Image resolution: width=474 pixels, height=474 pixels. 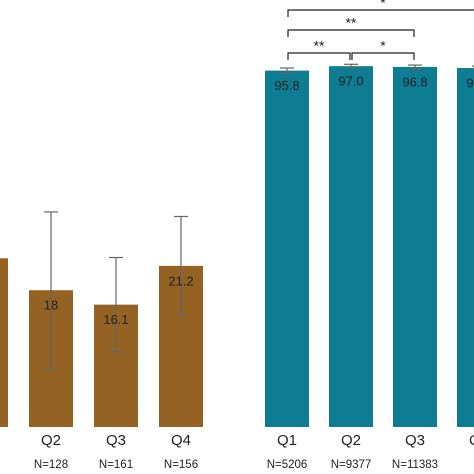 I want to click on value-label: 96.8, so click(x=414, y=81).